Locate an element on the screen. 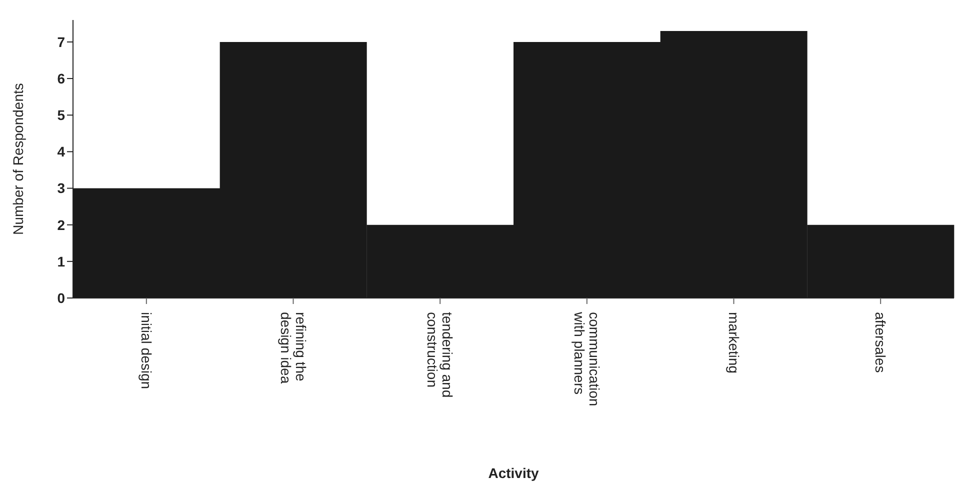 This screenshot has width=964, height=489. y-tick-label: 0 is located at coordinates (61, 298).